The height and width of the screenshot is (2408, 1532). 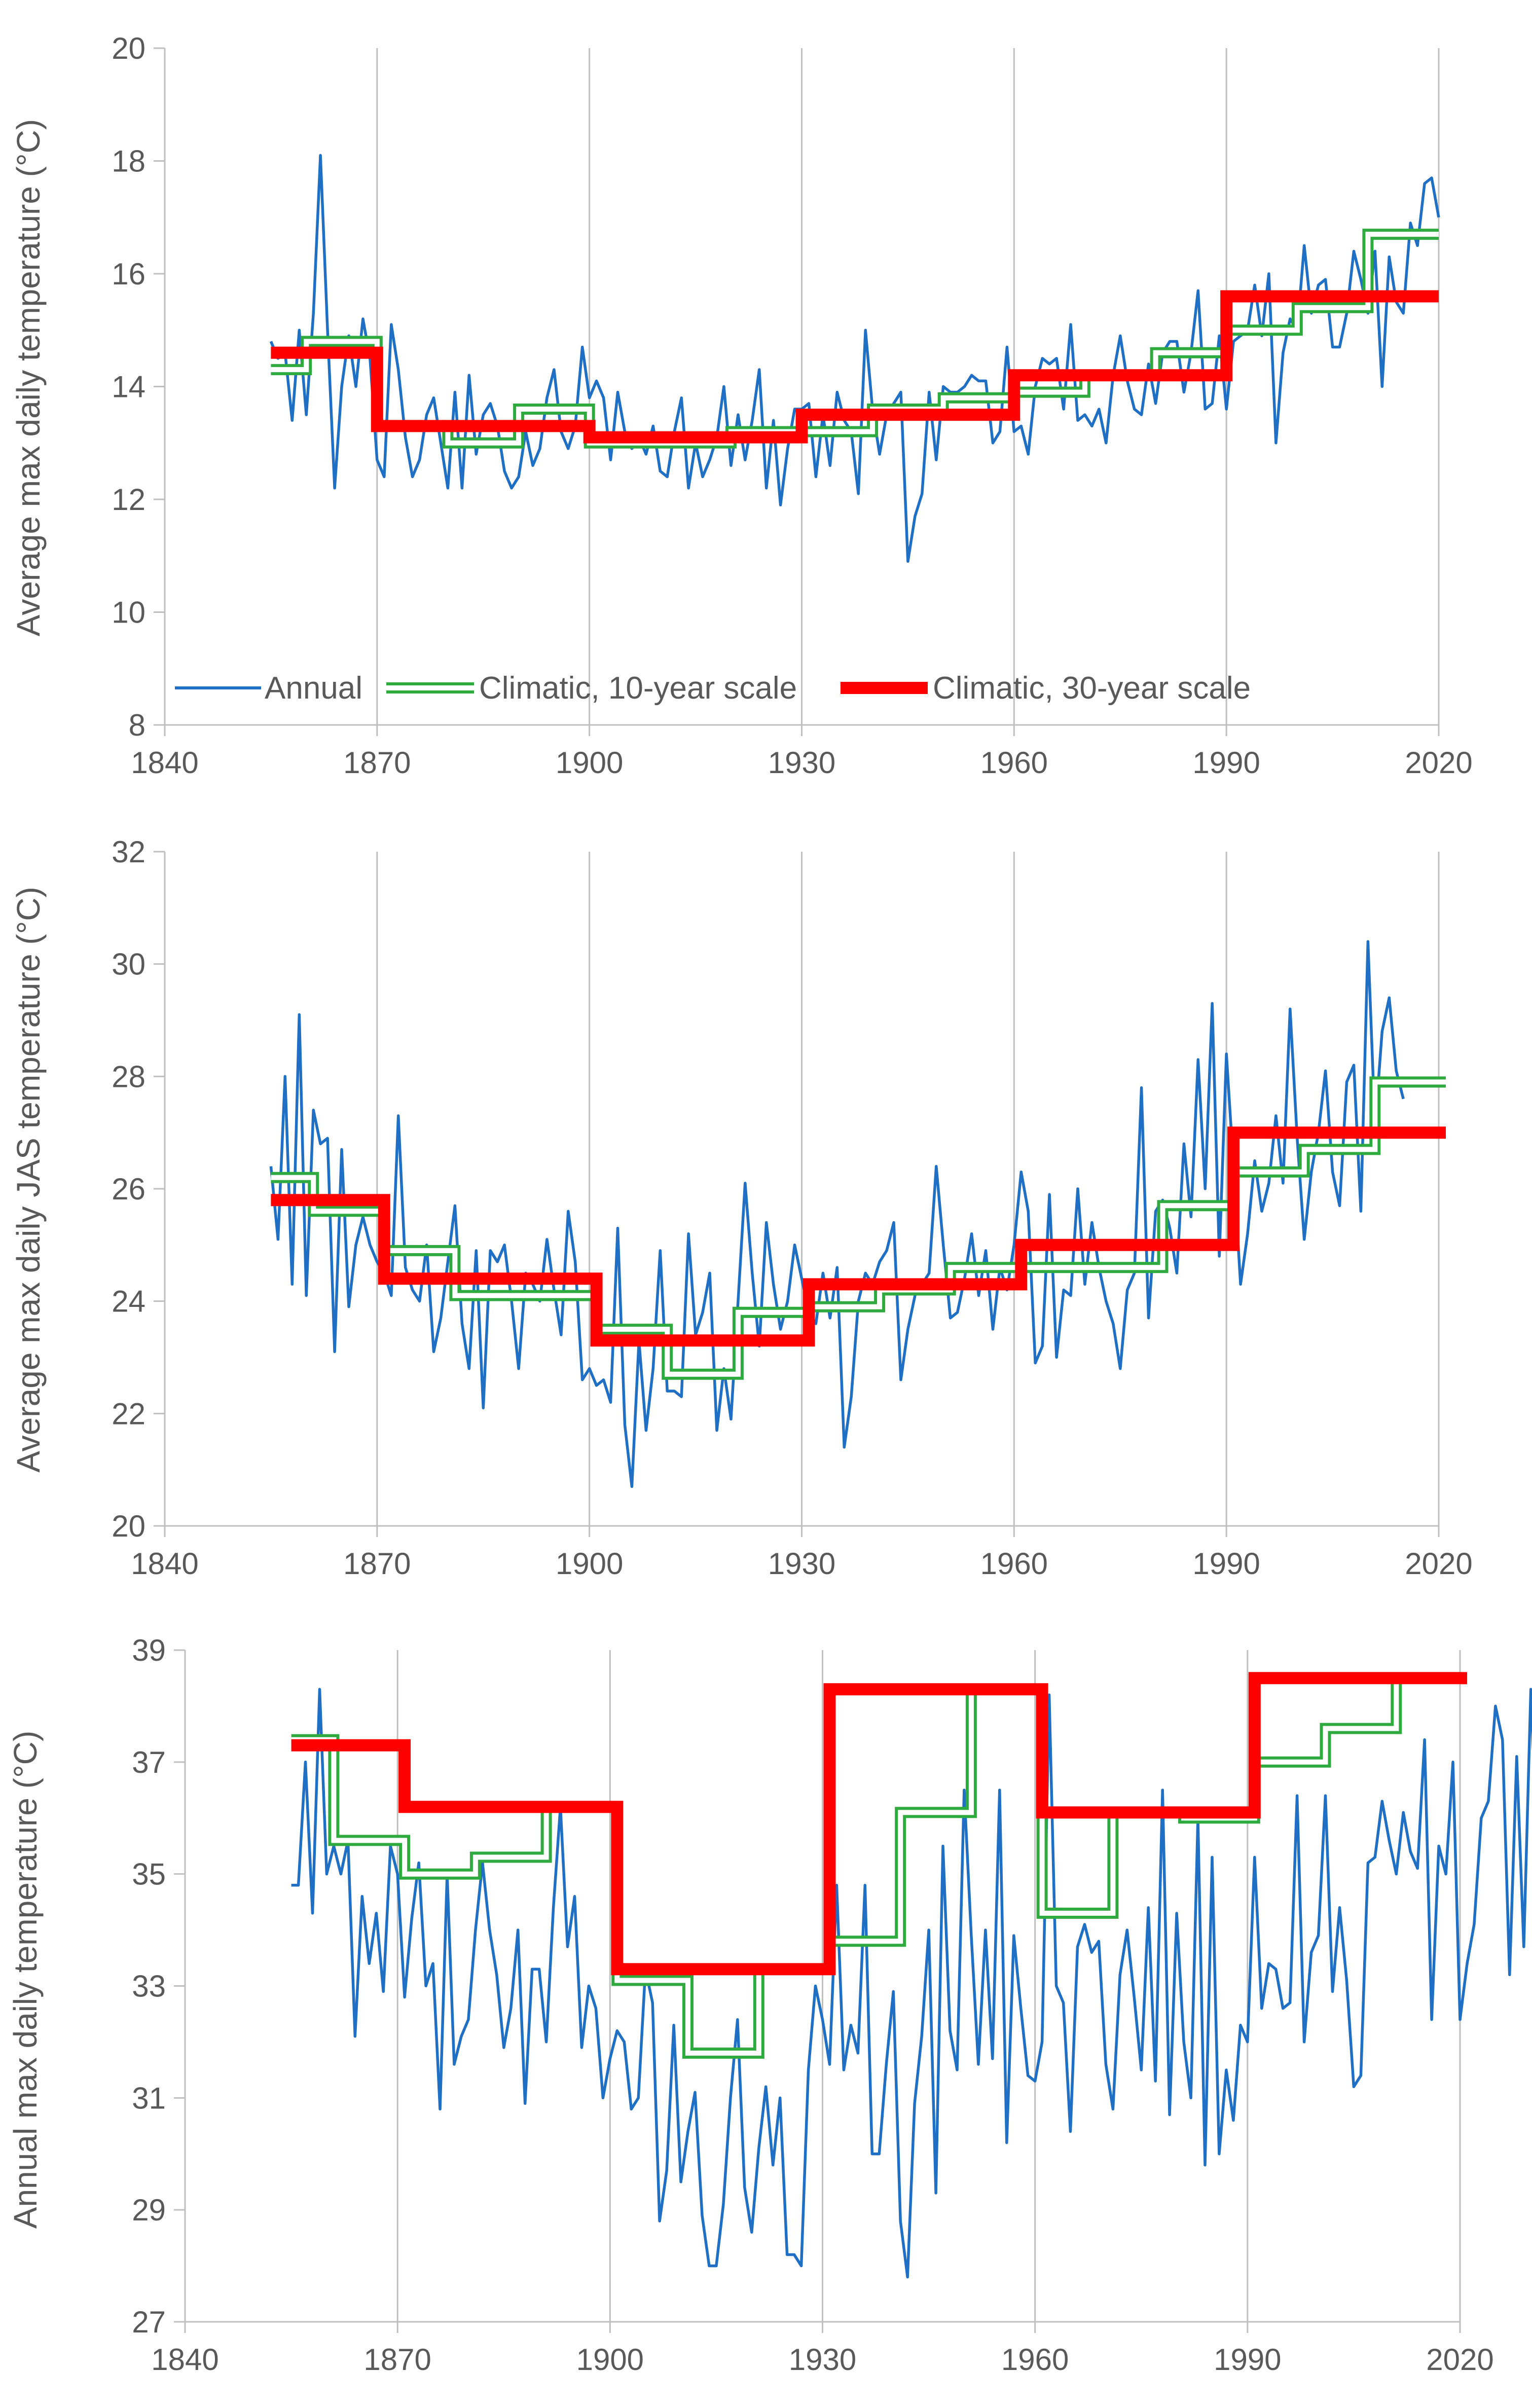 What do you see at coordinates (128, 1414) in the screenshot?
I see `y-tick-label-22: 22` at bounding box center [128, 1414].